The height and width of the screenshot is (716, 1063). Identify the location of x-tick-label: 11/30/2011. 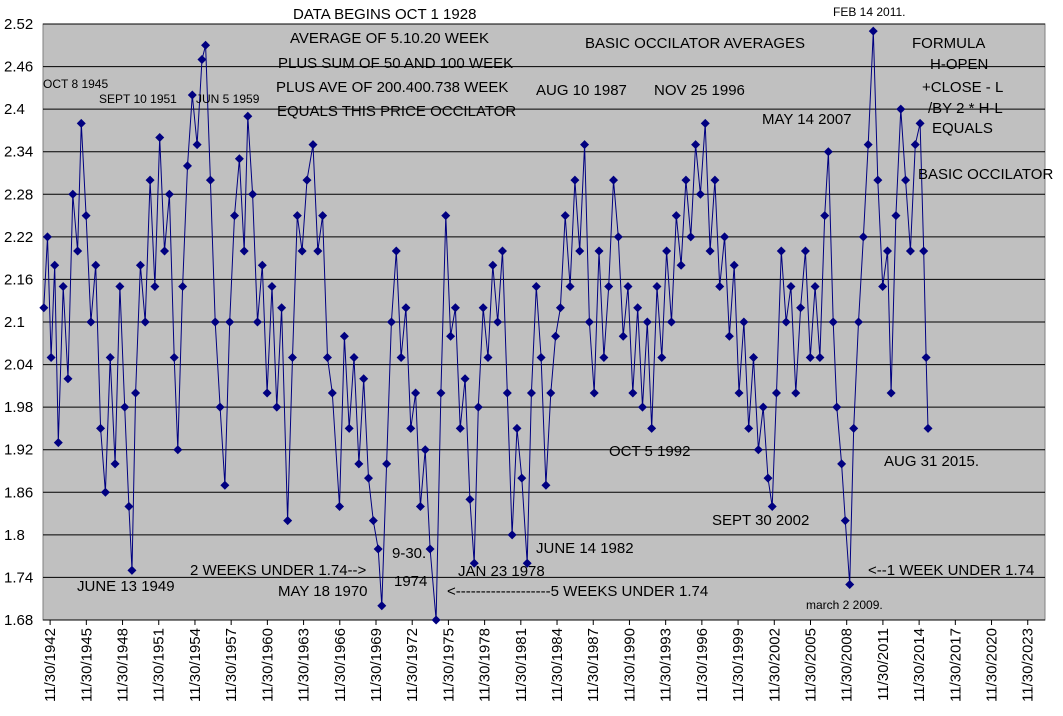
(883, 664).